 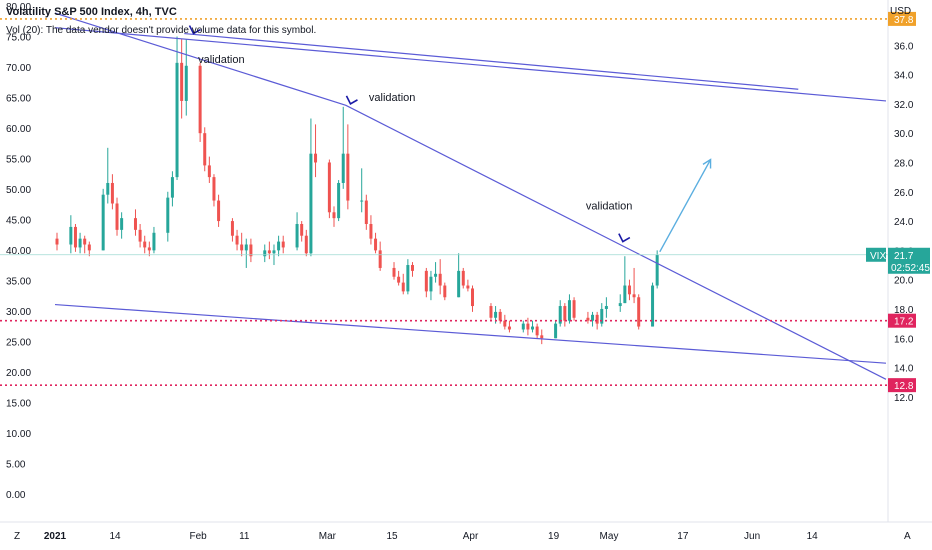 What do you see at coordinates (685, 206) in the screenshot?
I see `projection-arrow-line` at bounding box center [685, 206].